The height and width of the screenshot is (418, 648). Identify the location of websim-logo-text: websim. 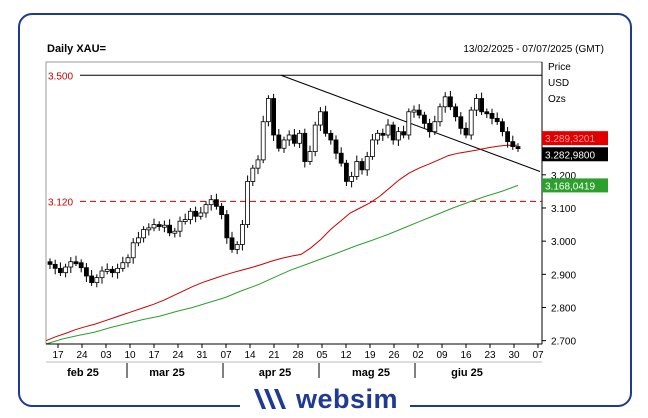
(347, 398).